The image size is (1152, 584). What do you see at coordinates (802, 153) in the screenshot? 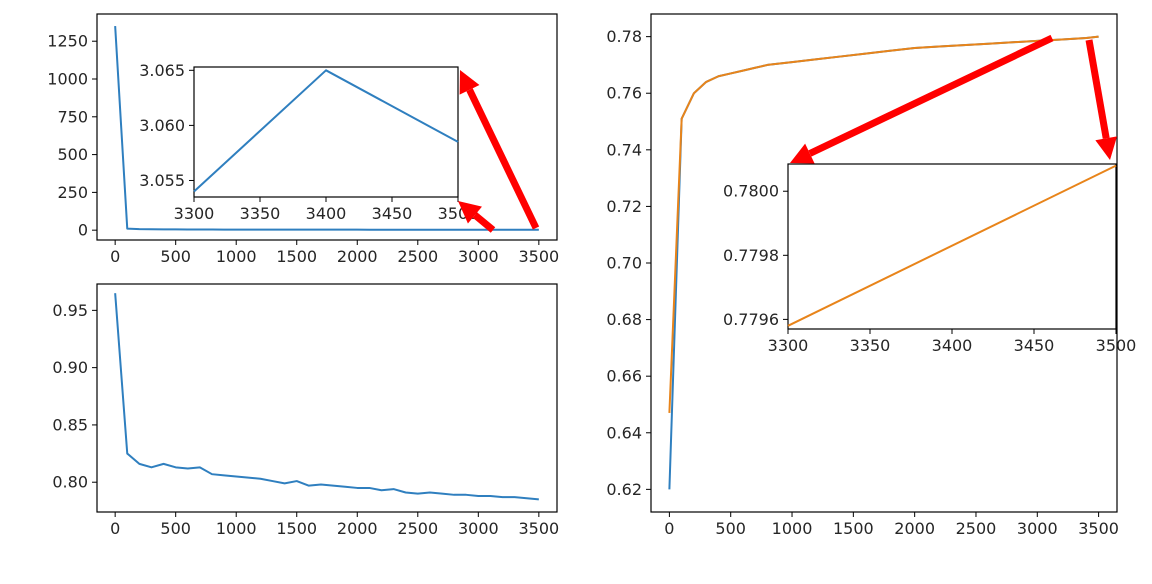
I see `zoom-arrow-right-inset-left-head` at bounding box center [802, 153].